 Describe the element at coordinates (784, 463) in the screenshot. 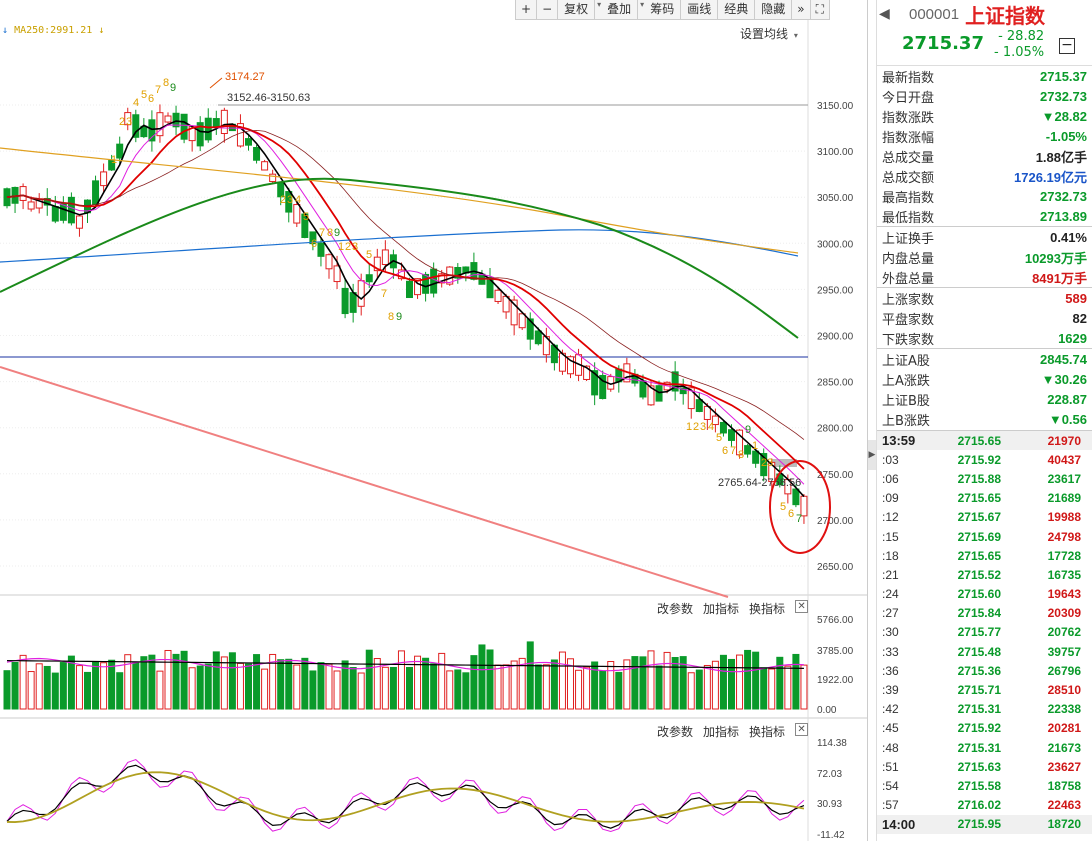

I see `price-marker` at that location.